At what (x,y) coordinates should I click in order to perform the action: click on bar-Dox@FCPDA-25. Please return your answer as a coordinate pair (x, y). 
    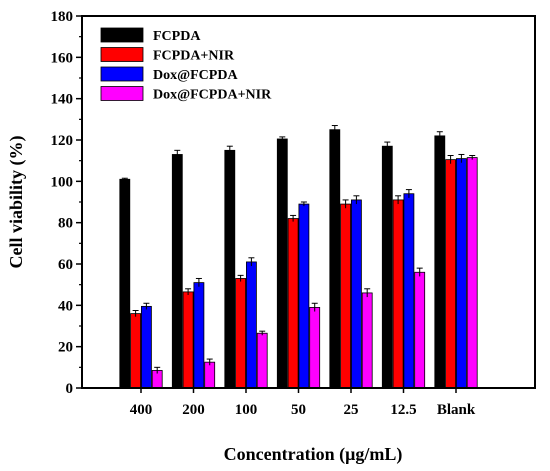
    Looking at the image, I should click on (356, 294).